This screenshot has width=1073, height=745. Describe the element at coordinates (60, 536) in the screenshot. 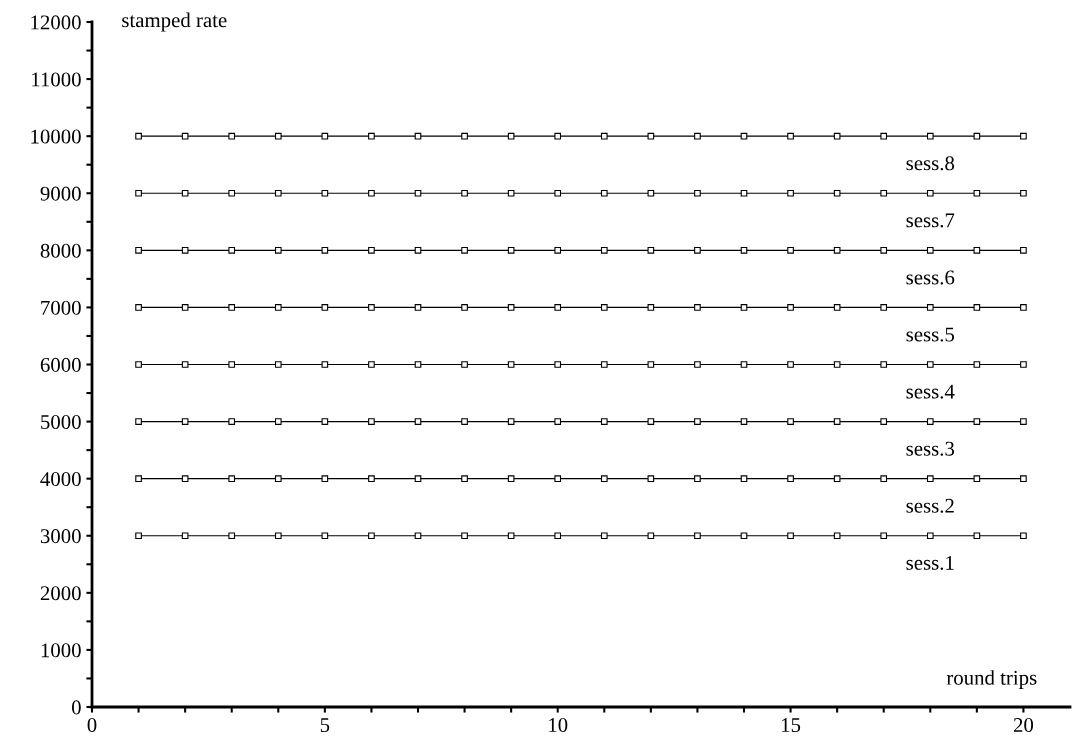

I see `y-tick-label: 3000` at that location.